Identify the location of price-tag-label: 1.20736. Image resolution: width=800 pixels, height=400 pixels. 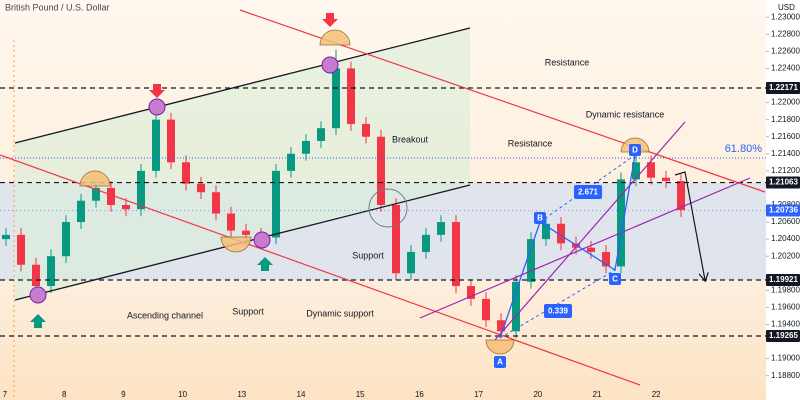
(783, 210).